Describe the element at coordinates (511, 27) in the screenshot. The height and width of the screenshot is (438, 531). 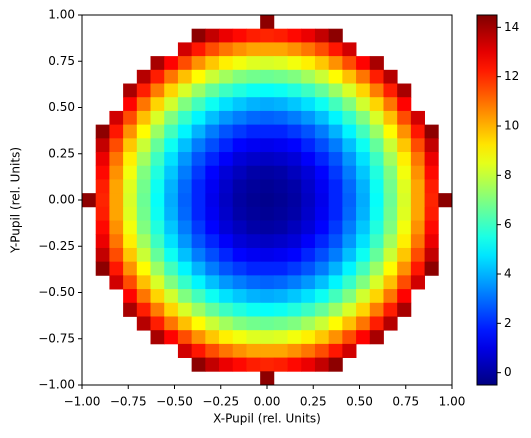
I see `colorbar-tick-label: 14` at that location.